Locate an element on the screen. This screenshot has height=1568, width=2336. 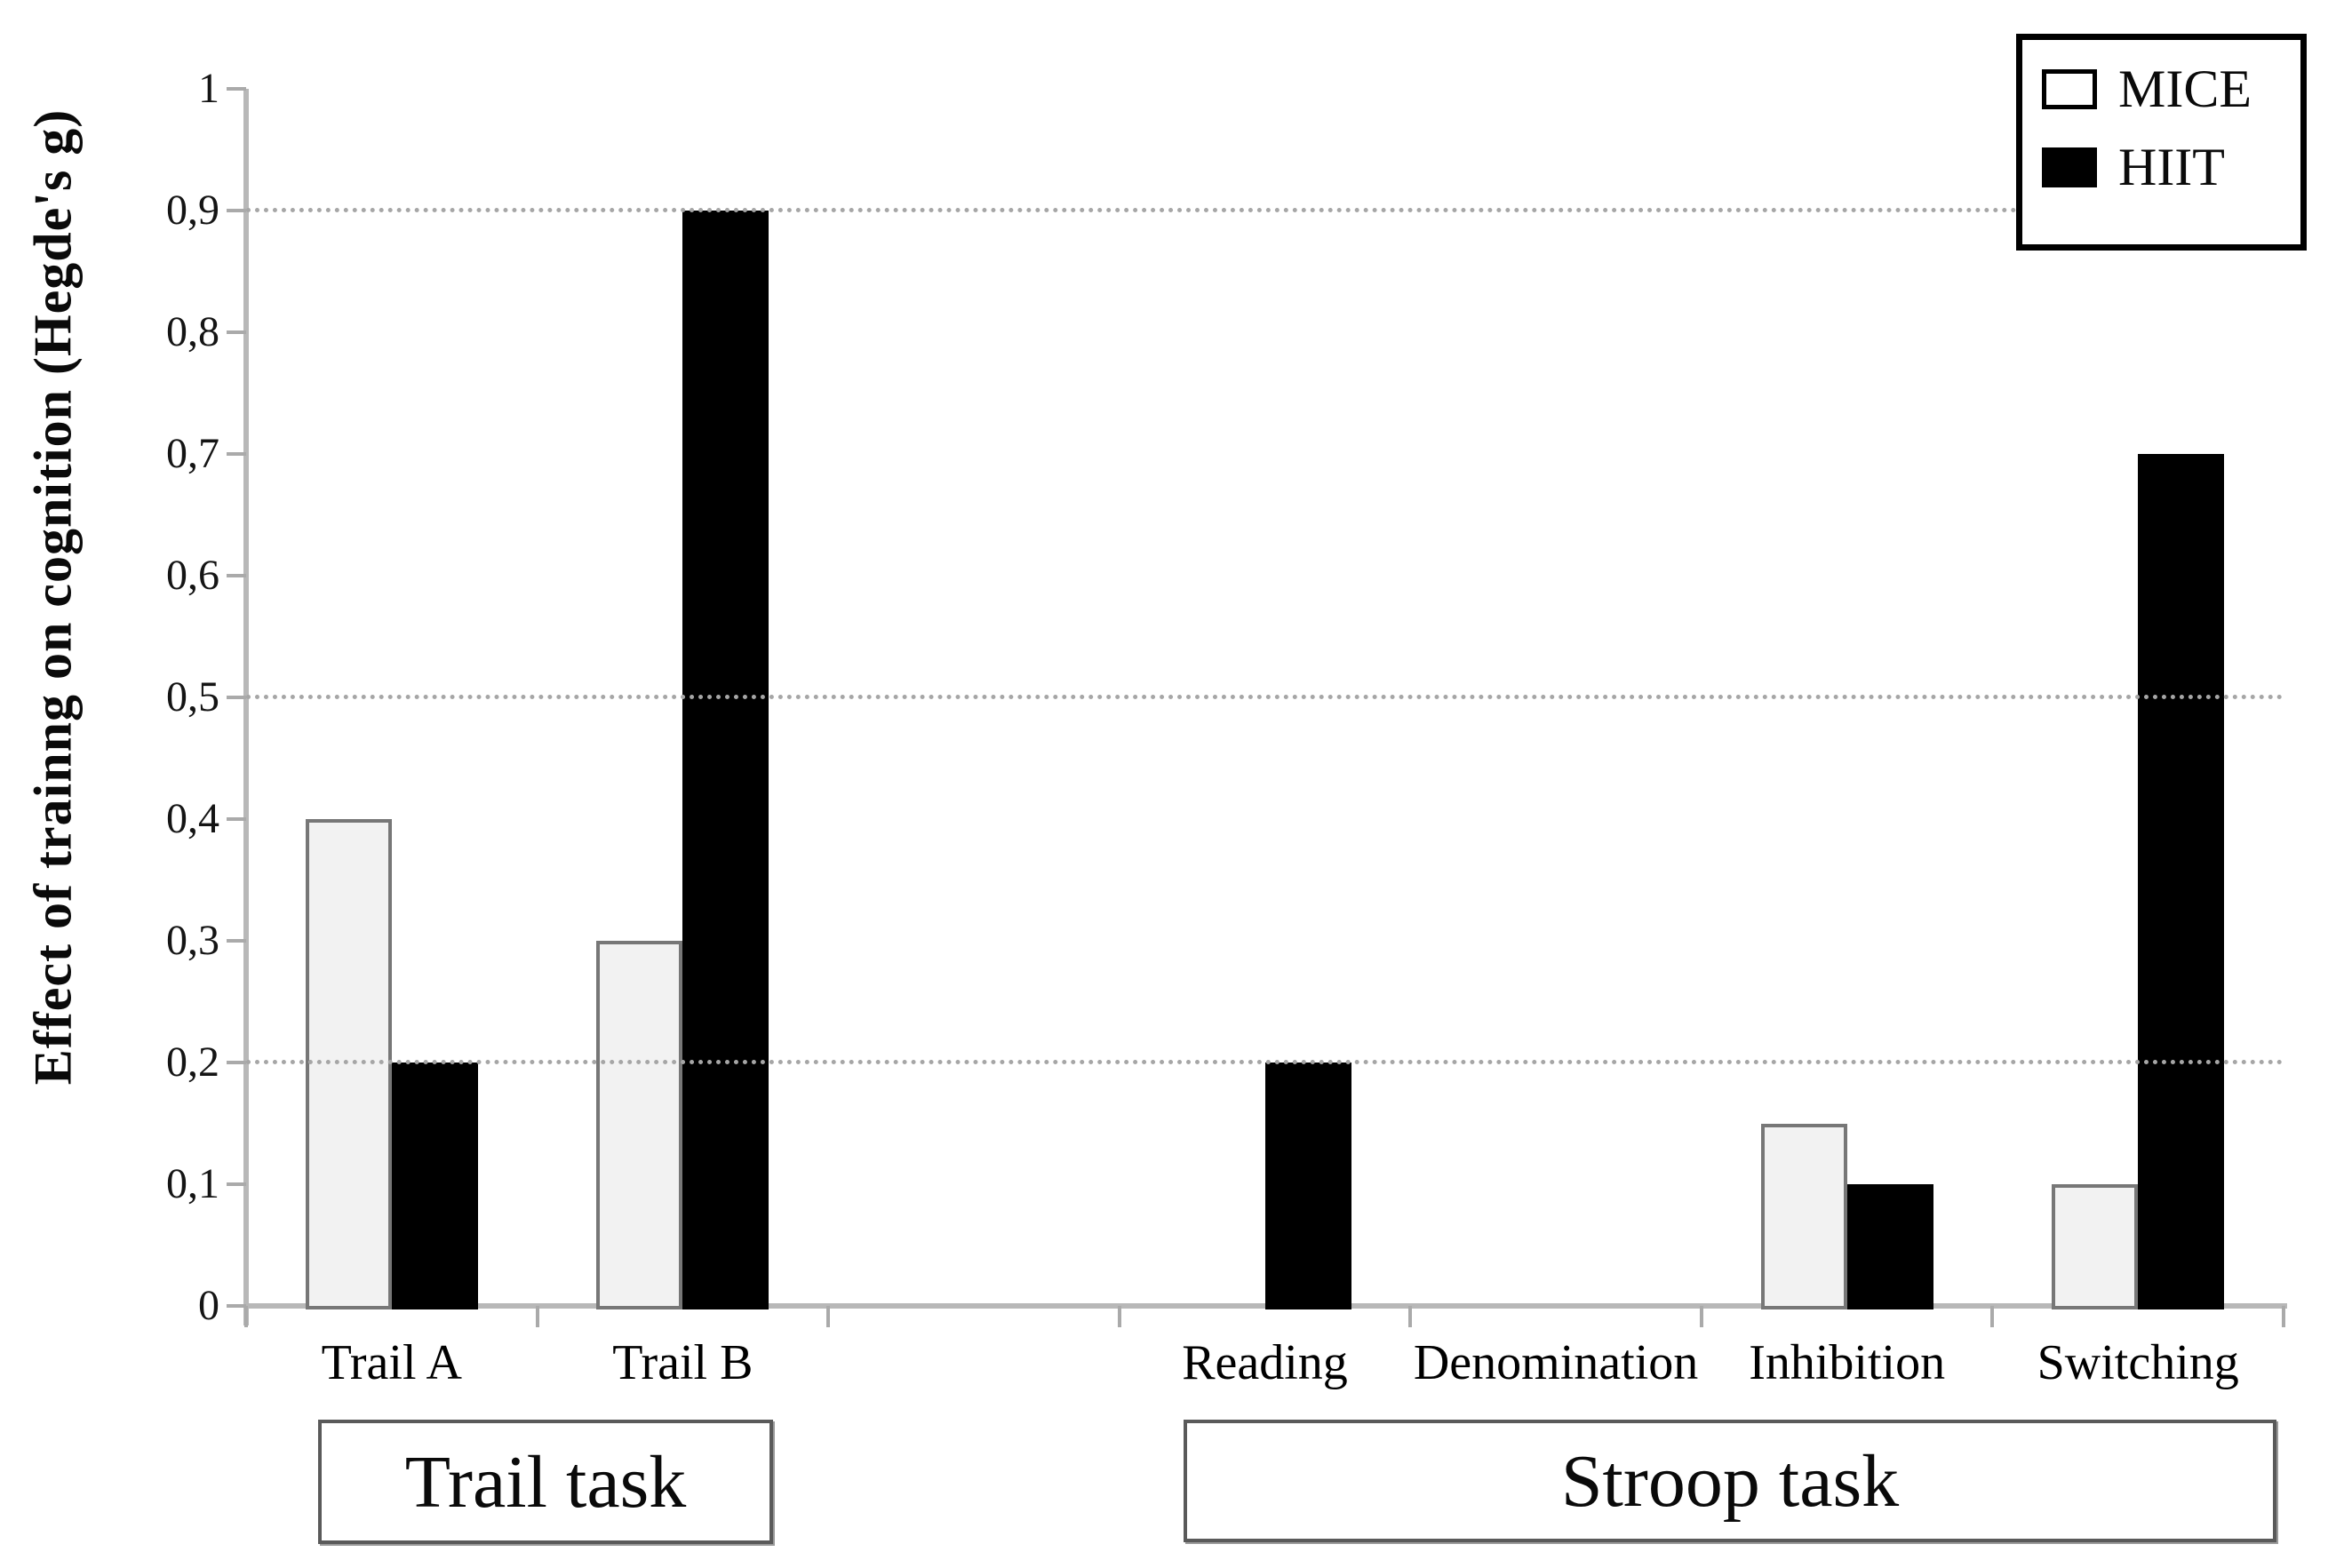
bar-trail-a-hiit is located at coordinates (434, 1186).